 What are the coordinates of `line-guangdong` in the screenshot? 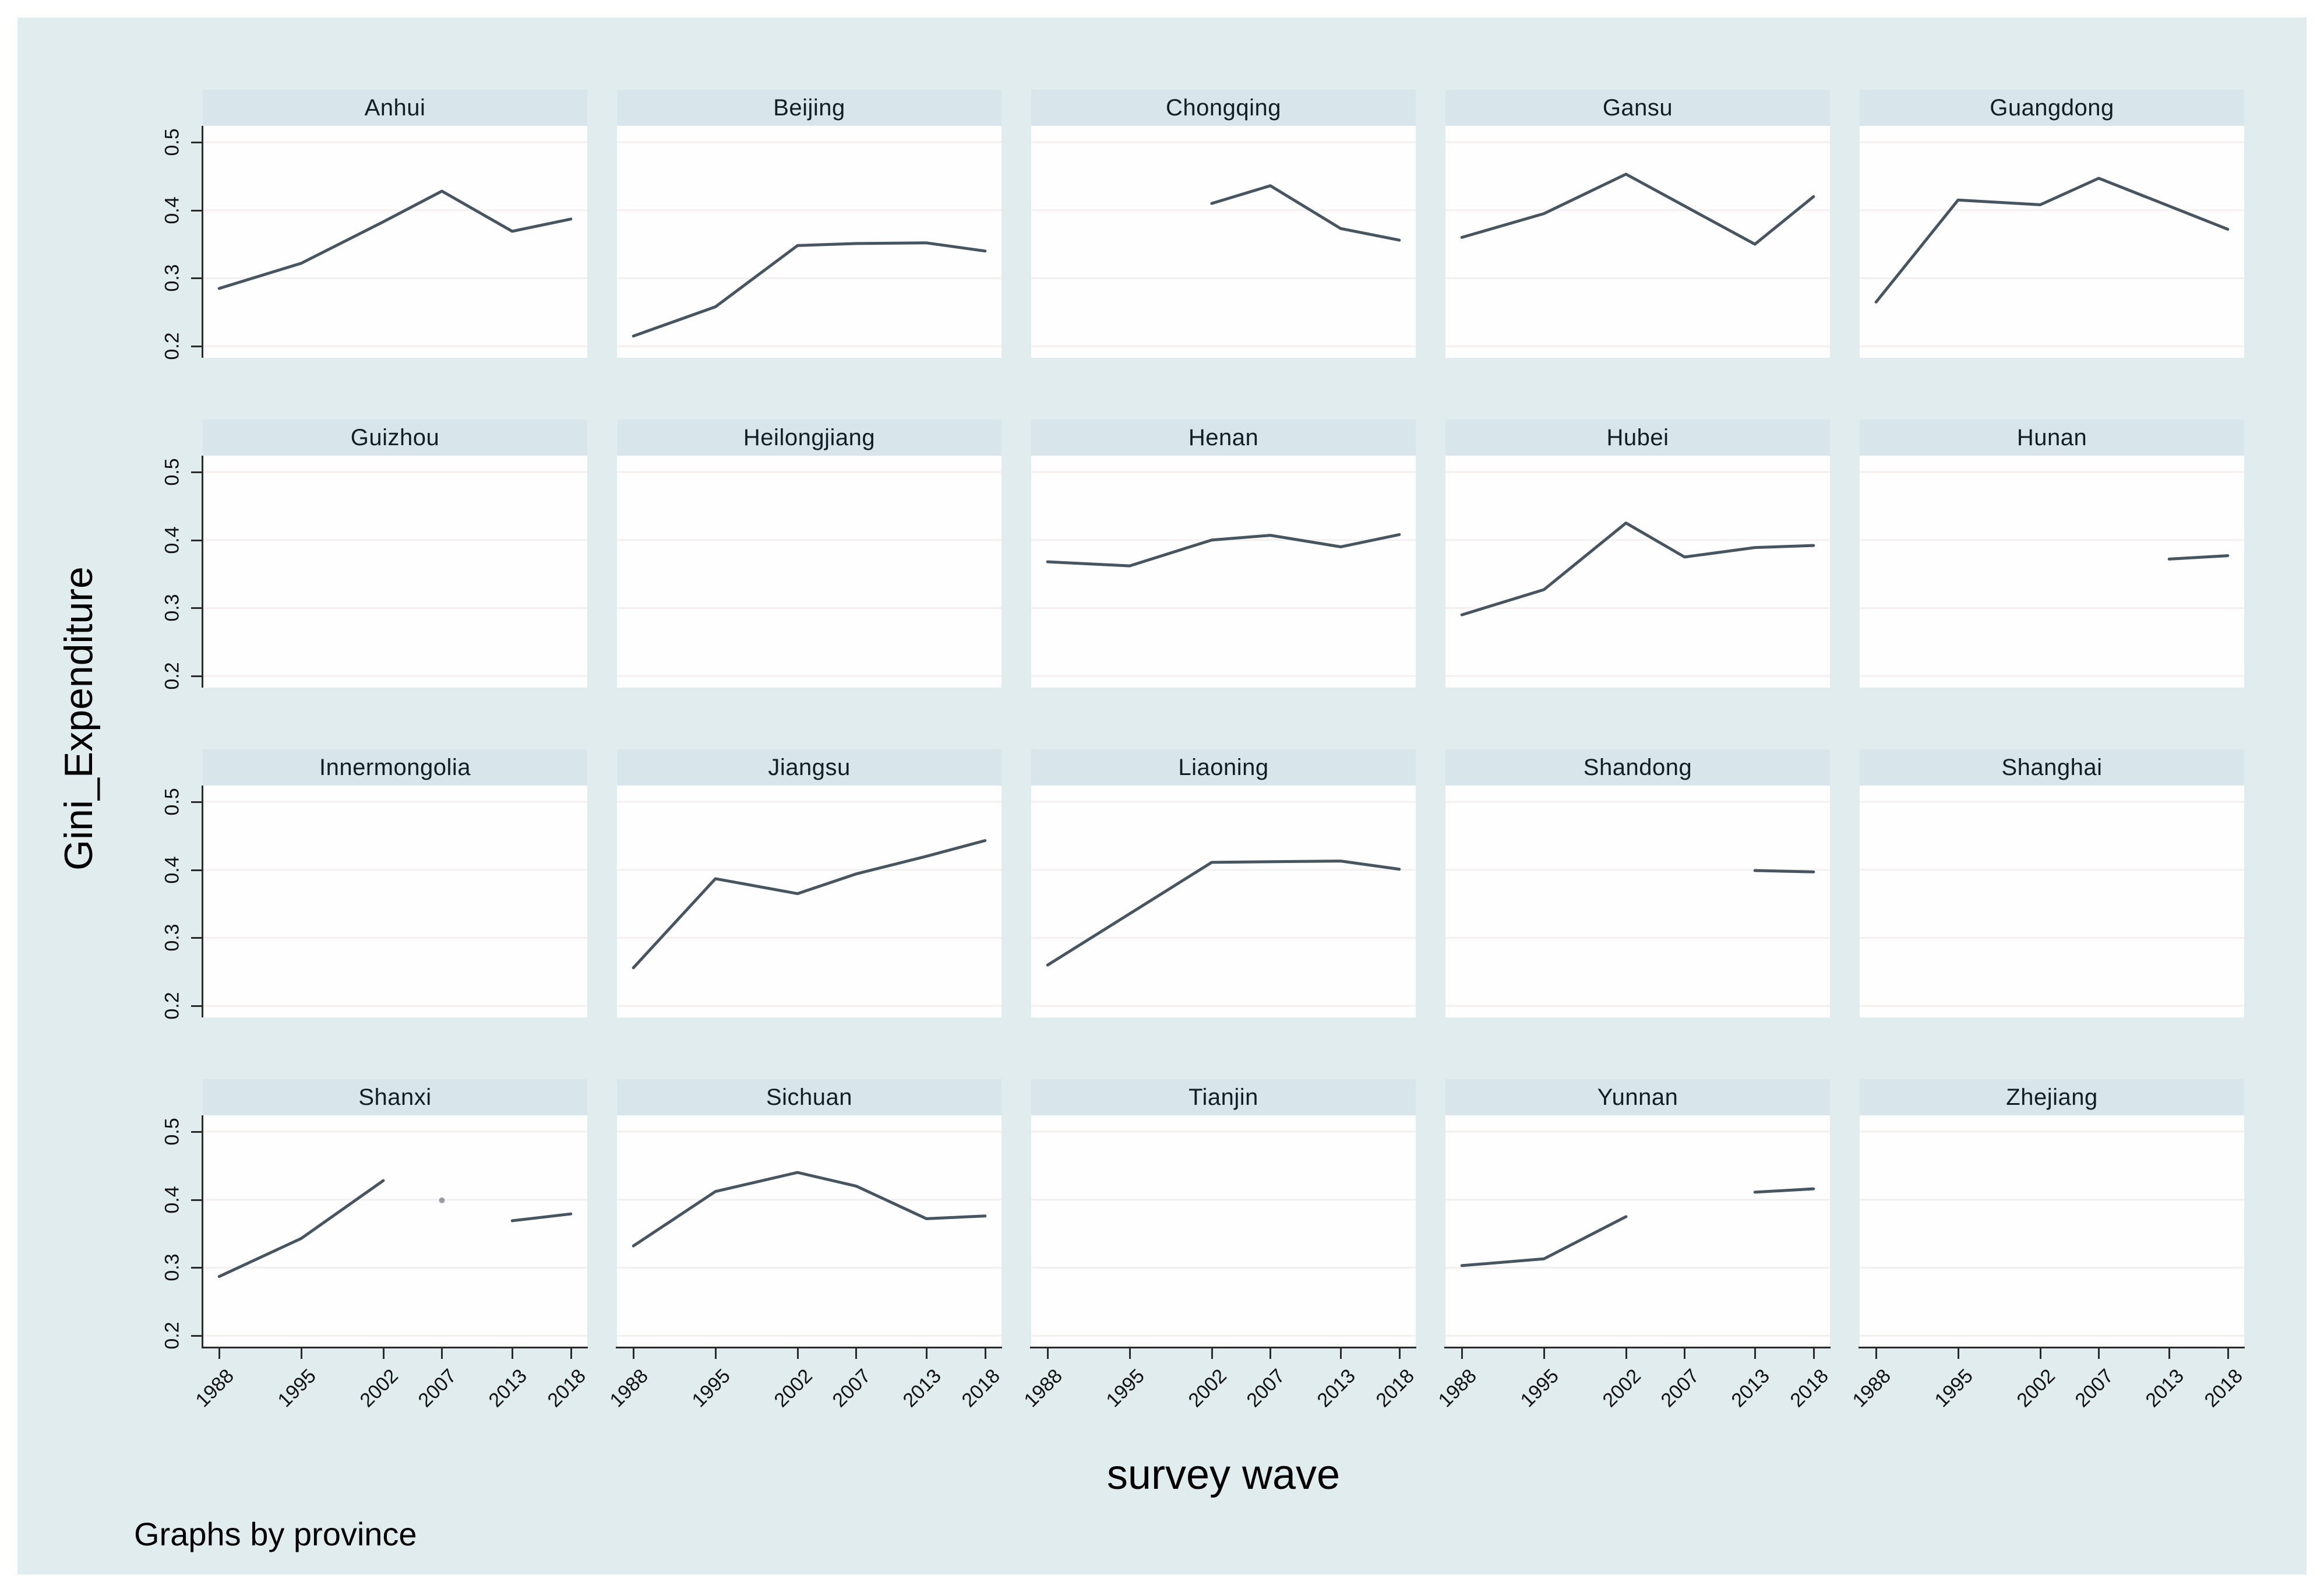 It's located at (2052, 240).